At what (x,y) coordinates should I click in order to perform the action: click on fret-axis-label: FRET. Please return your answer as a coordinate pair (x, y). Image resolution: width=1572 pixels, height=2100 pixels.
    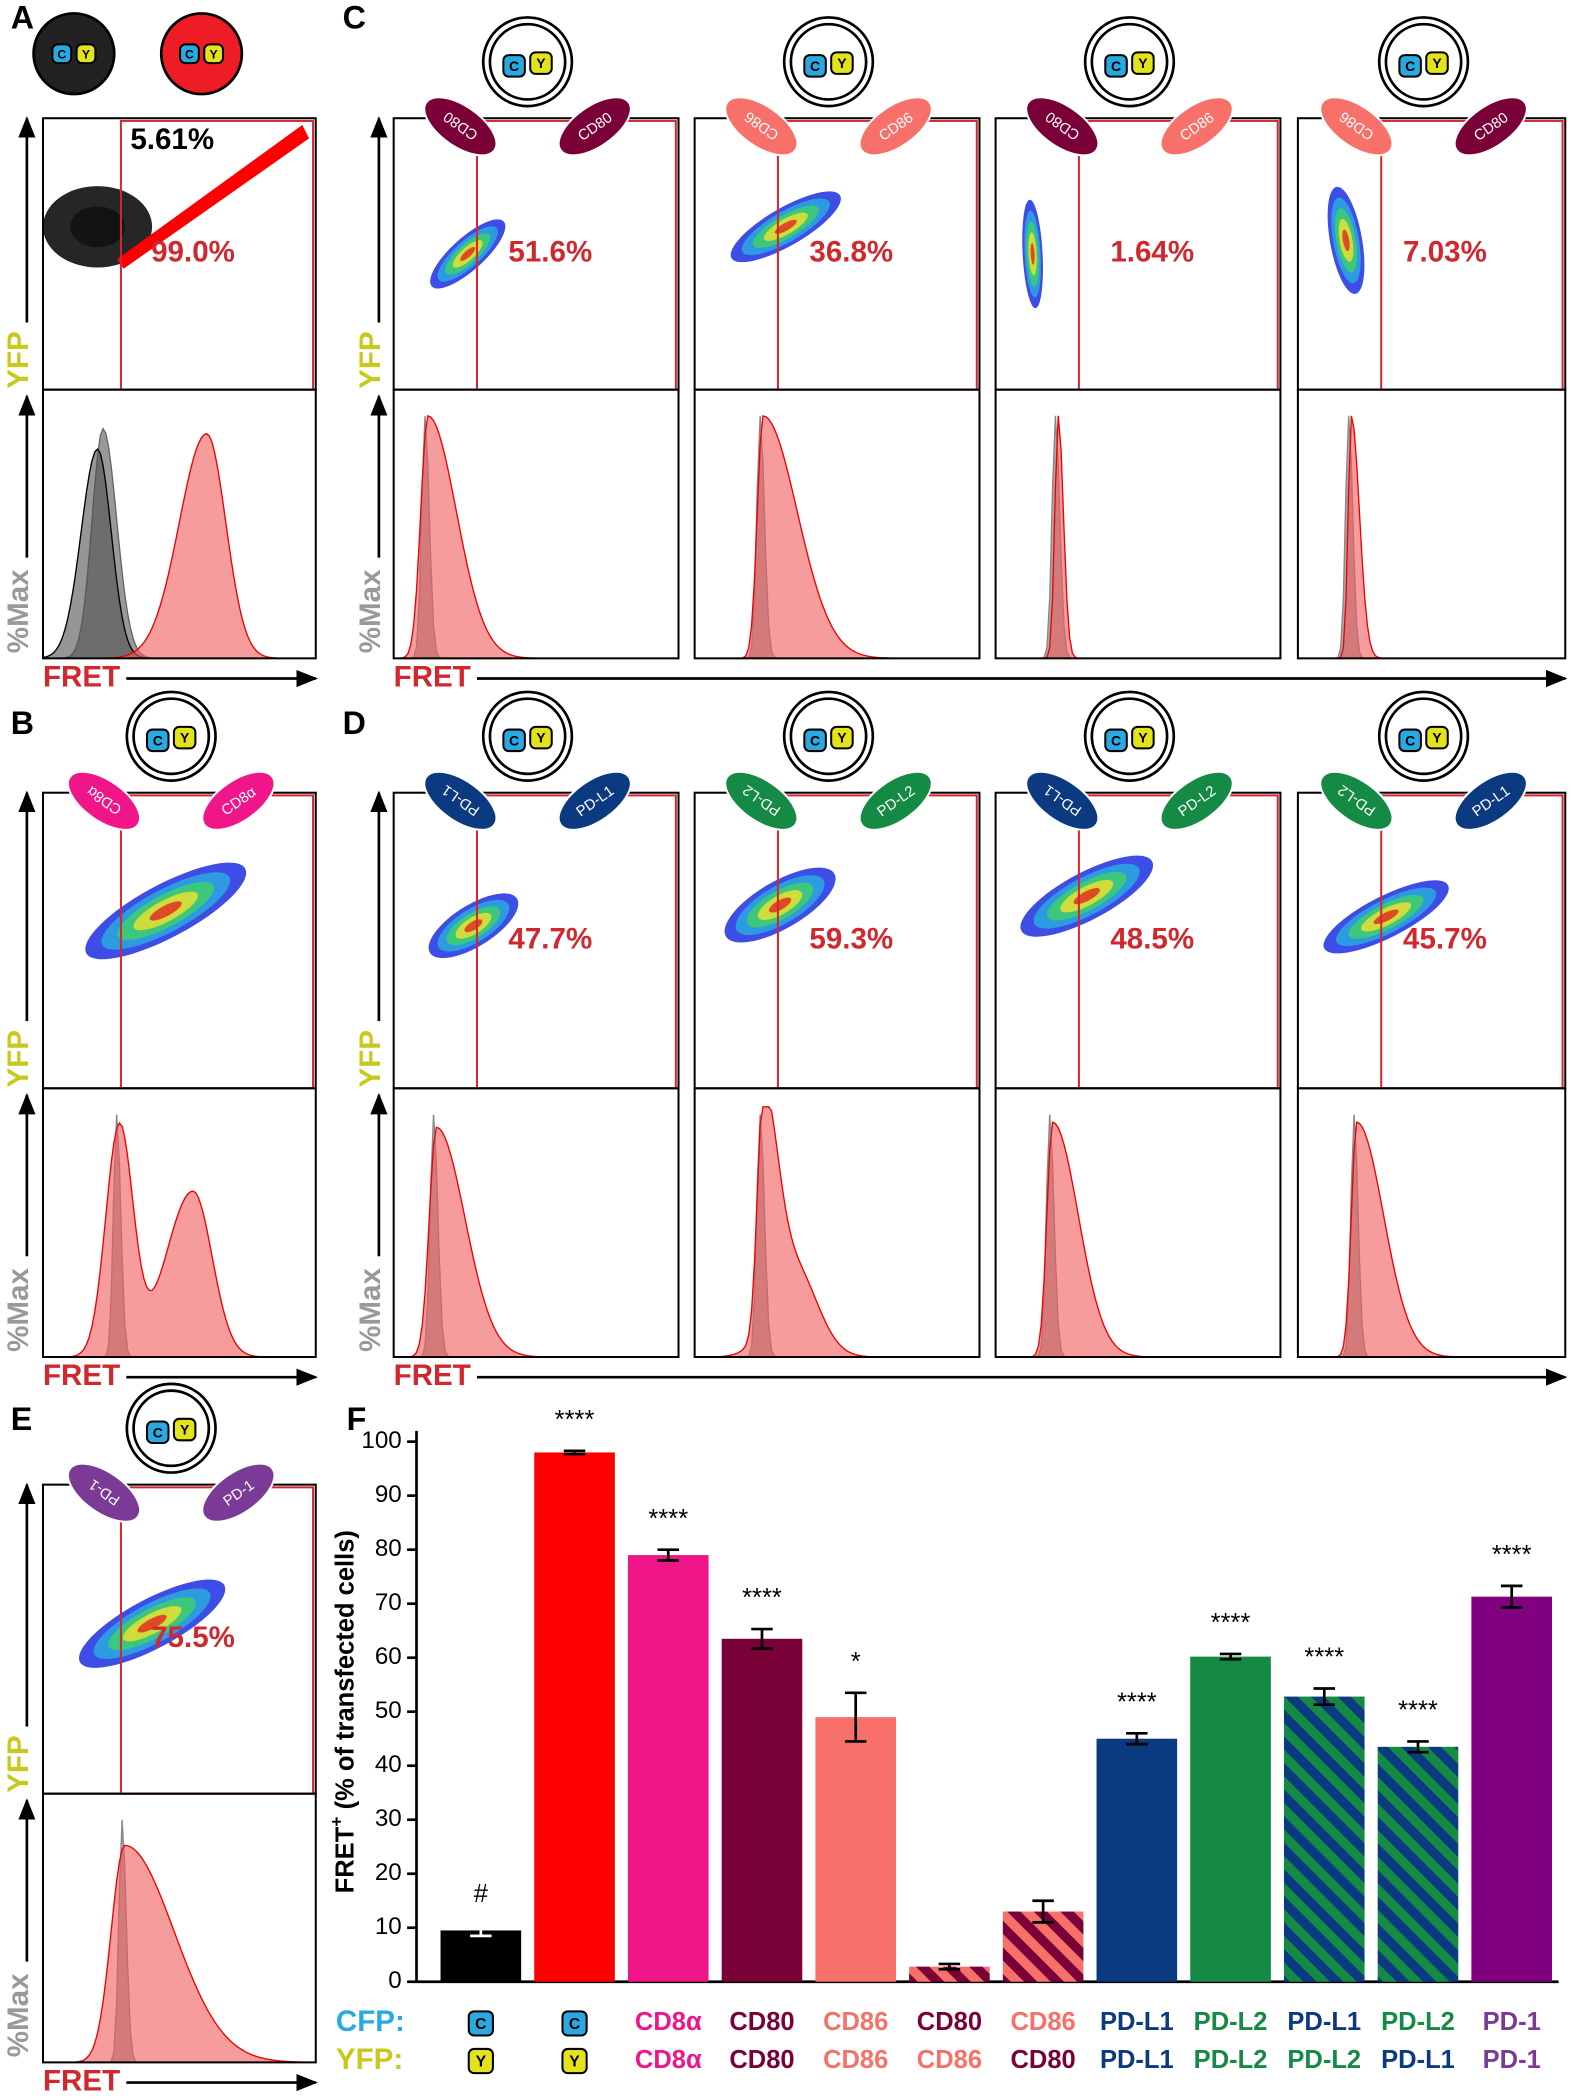
    Looking at the image, I should click on (81, 1375).